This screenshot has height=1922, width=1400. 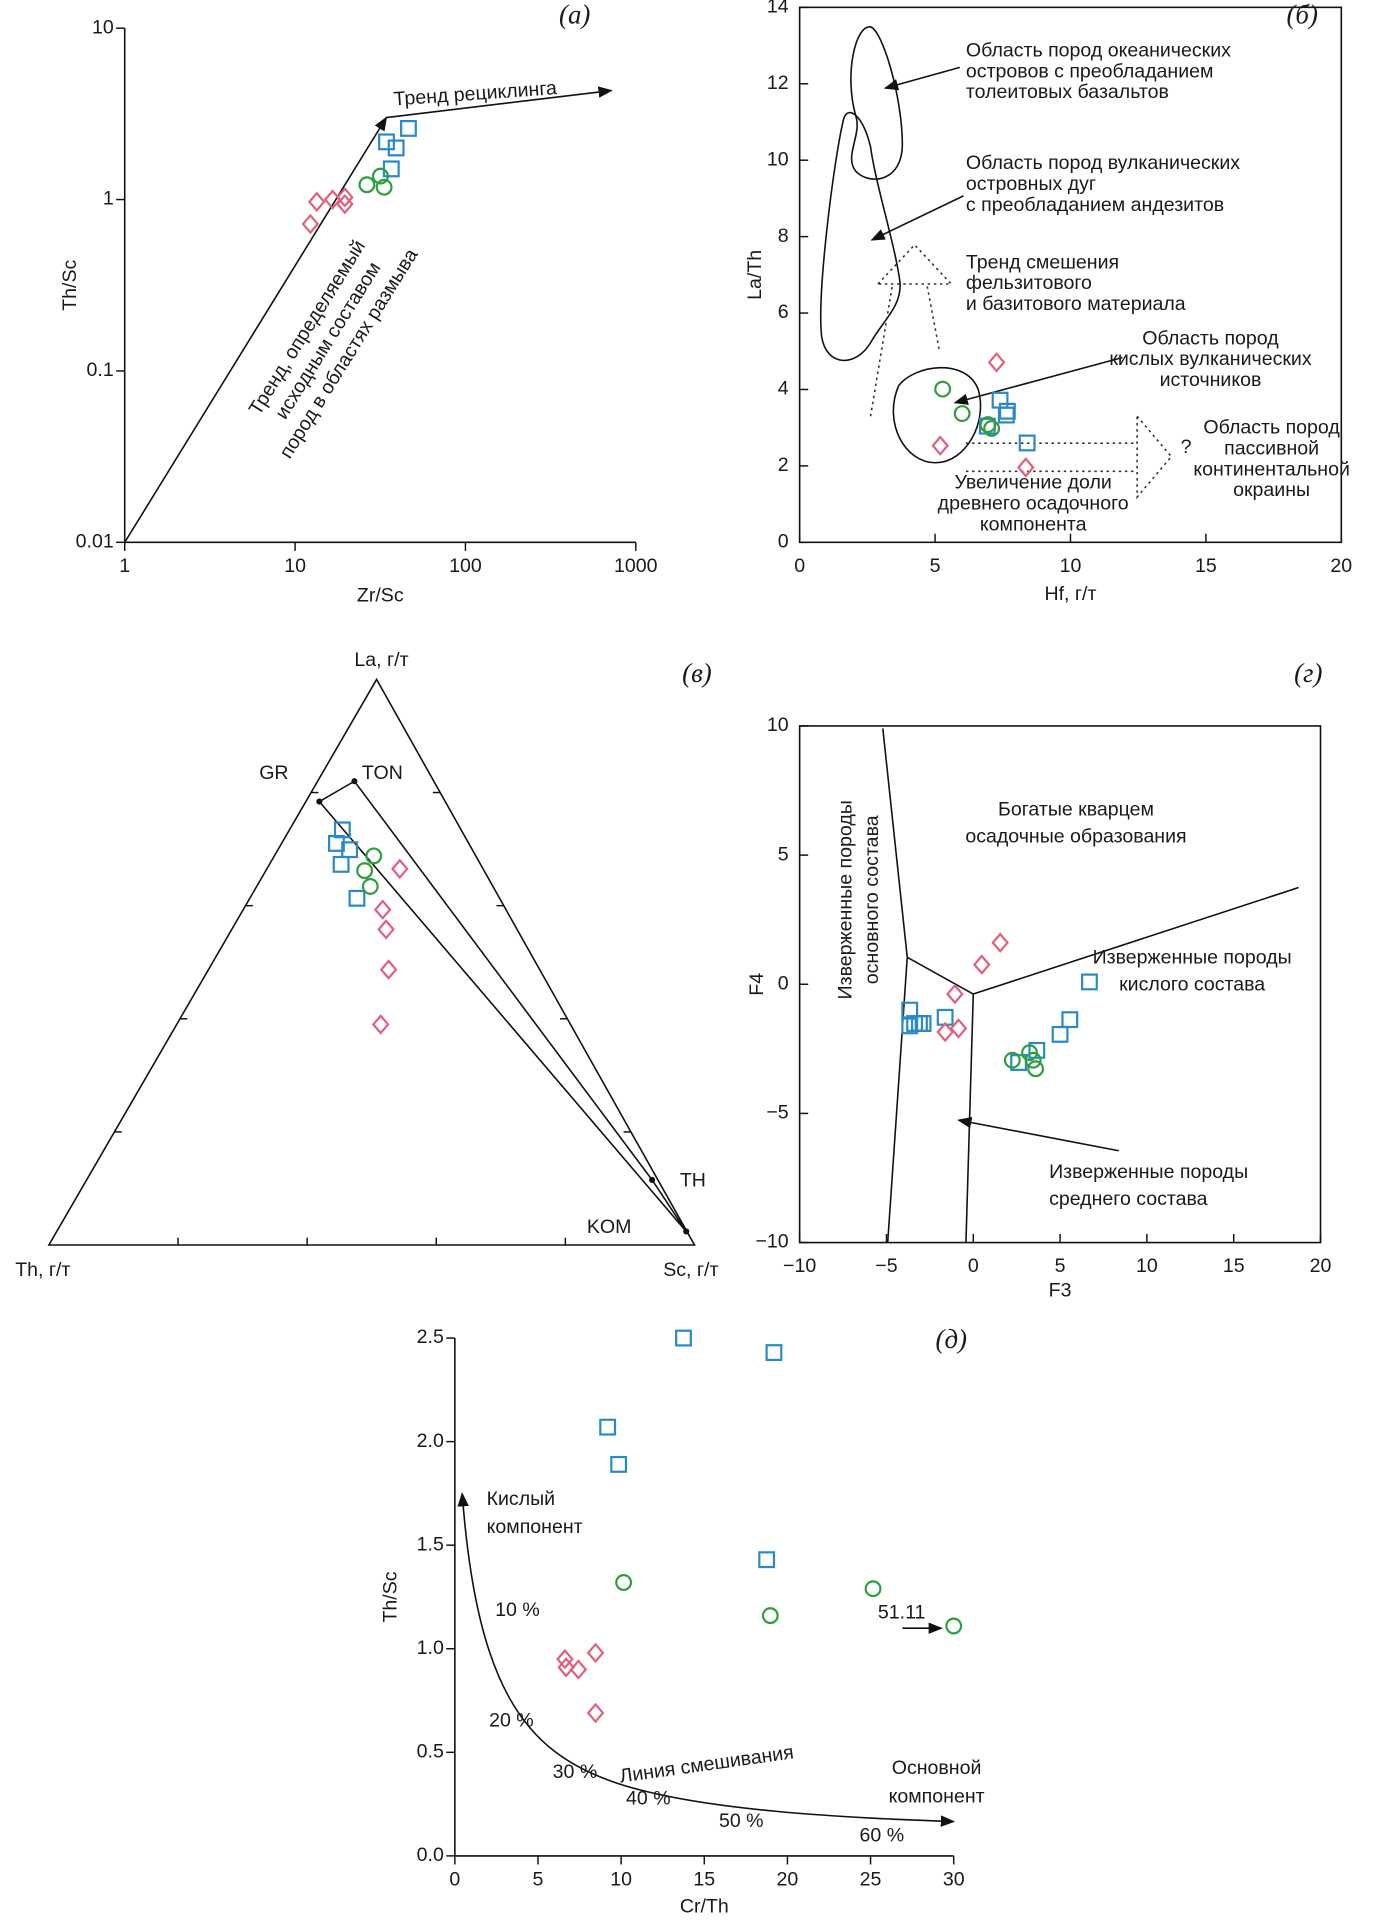 What do you see at coordinates (1090, 71) in the screenshot?
I see `annotation-text: островов с преобладанием` at bounding box center [1090, 71].